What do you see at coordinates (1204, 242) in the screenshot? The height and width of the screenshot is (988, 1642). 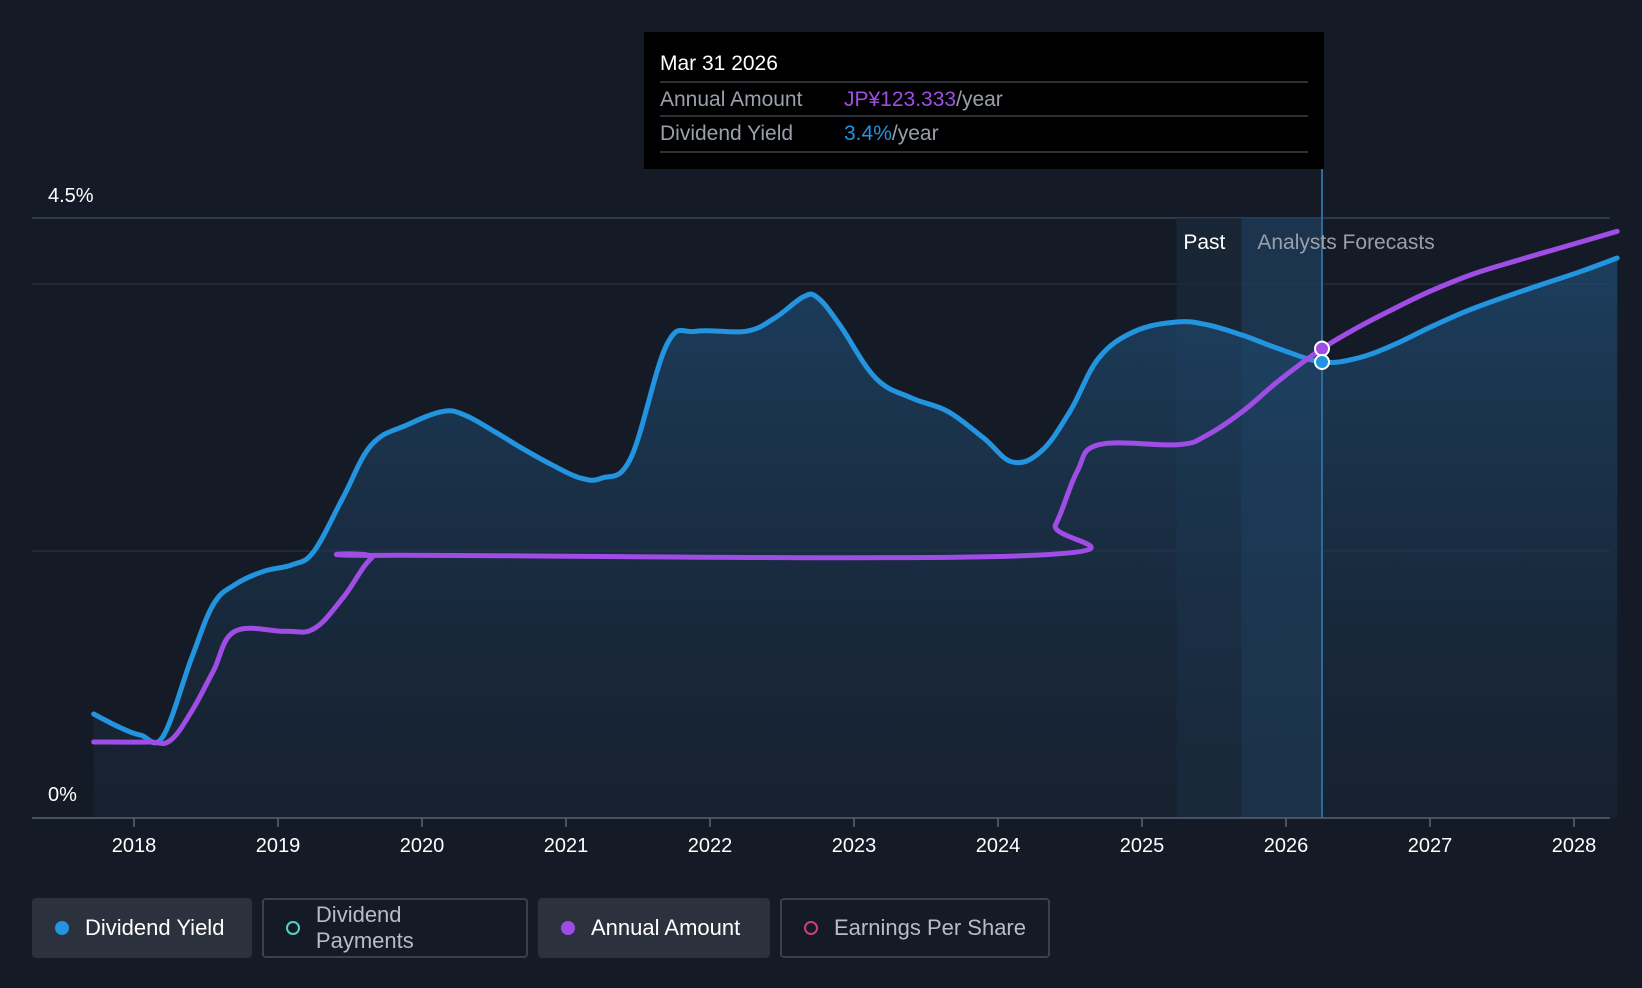 I see `past-region-label: Past` at bounding box center [1204, 242].